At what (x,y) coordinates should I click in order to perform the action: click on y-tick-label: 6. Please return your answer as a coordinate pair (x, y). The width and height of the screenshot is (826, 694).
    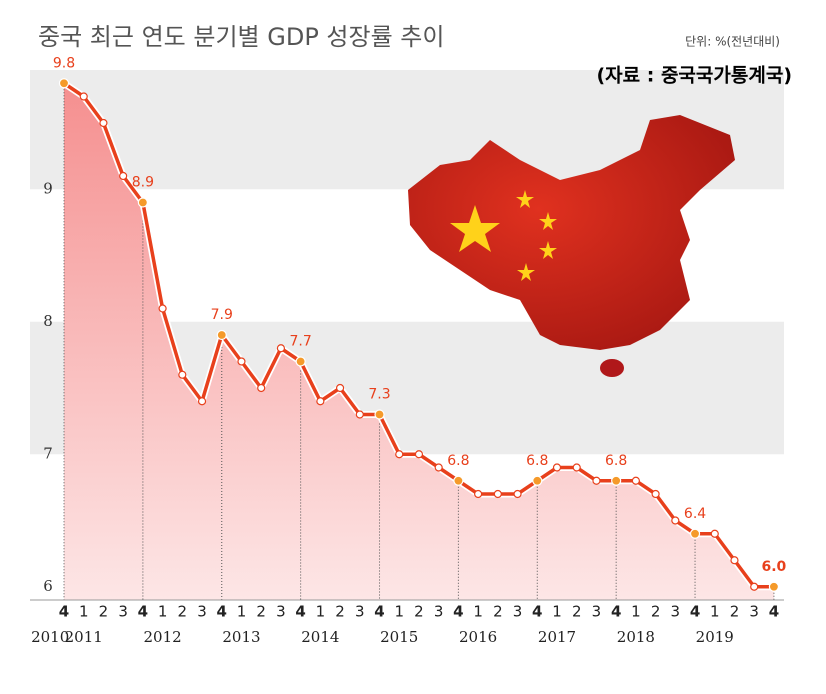
    Looking at the image, I should click on (48, 586).